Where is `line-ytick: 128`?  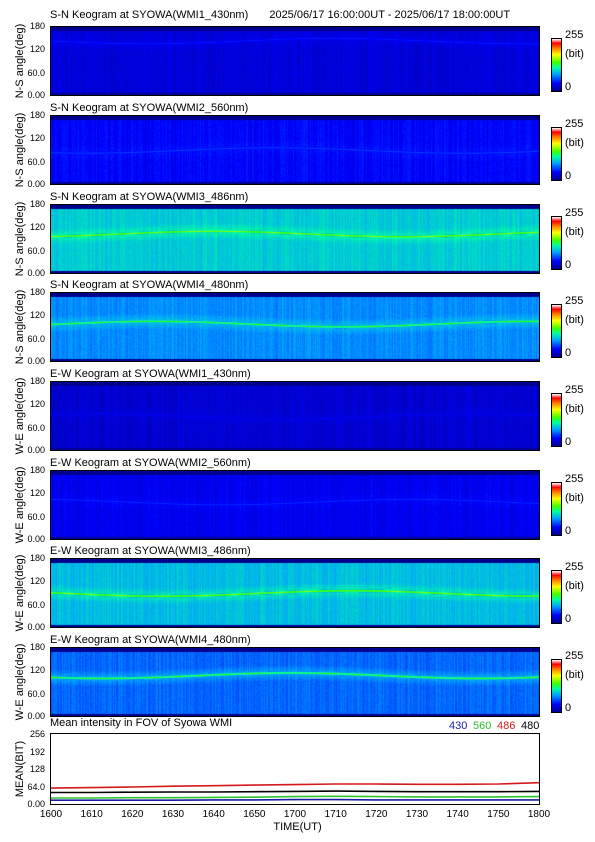 line-ytick: 128 is located at coordinates (37, 769).